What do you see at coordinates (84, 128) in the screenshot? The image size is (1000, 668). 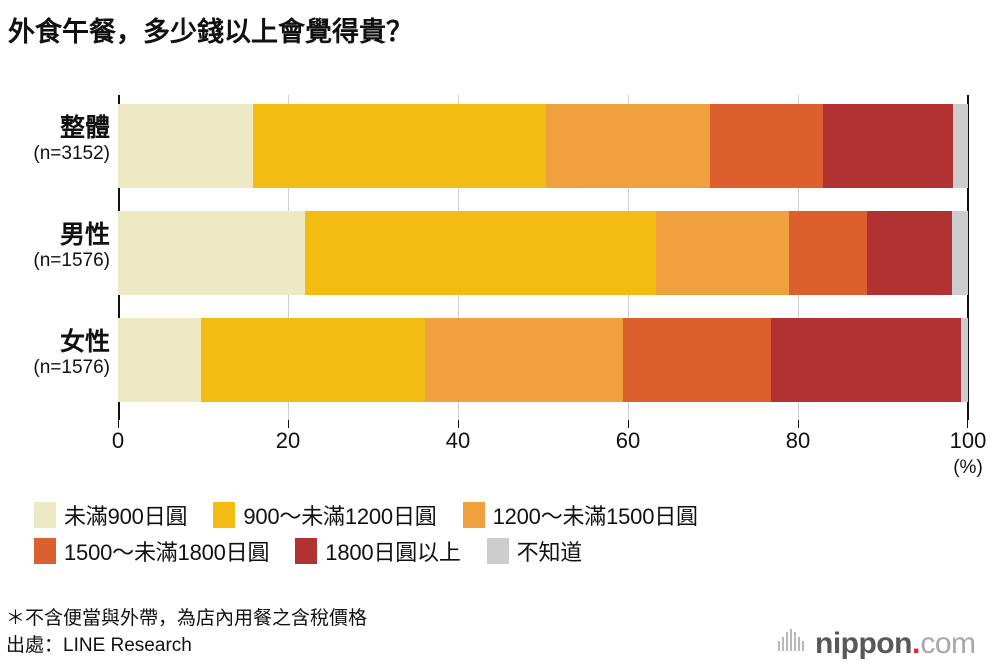 I see `category-name: 整體` at bounding box center [84, 128].